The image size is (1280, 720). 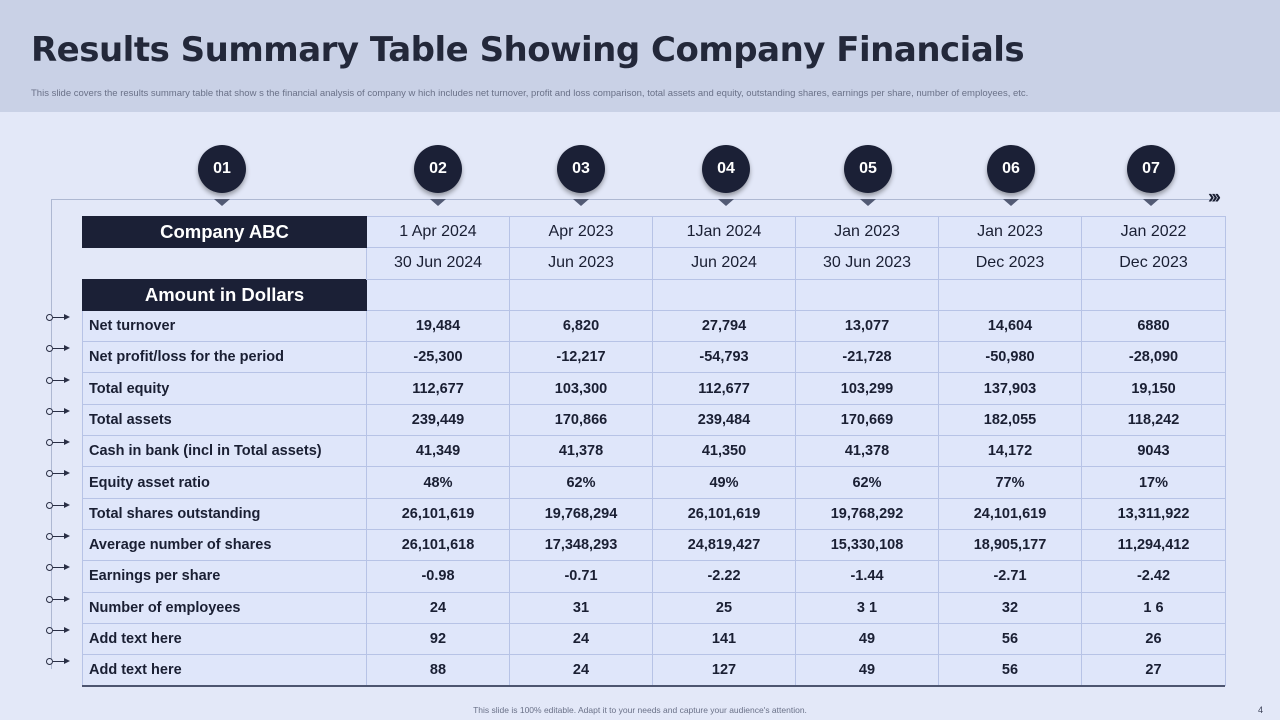 What do you see at coordinates (1153, 232) in the screenshot?
I see `period-start-cell: Jan 2022` at bounding box center [1153, 232].